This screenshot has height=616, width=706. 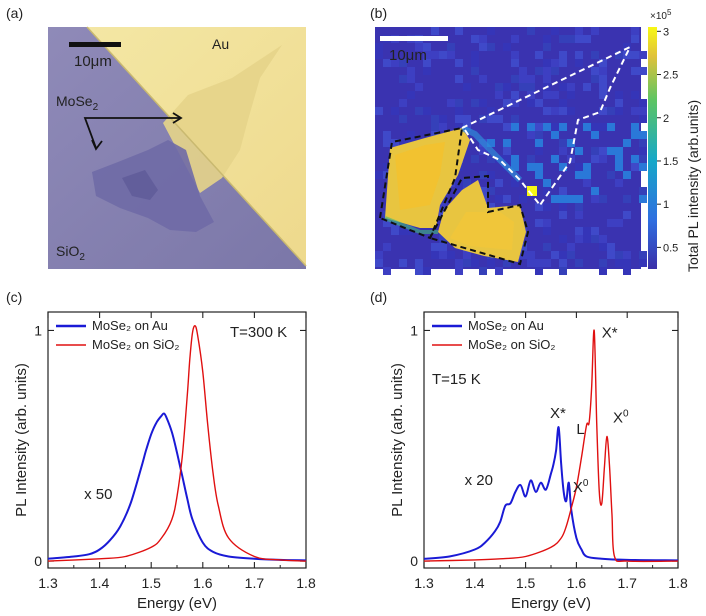 I want to click on scalebar-b, so click(x=414, y=38).